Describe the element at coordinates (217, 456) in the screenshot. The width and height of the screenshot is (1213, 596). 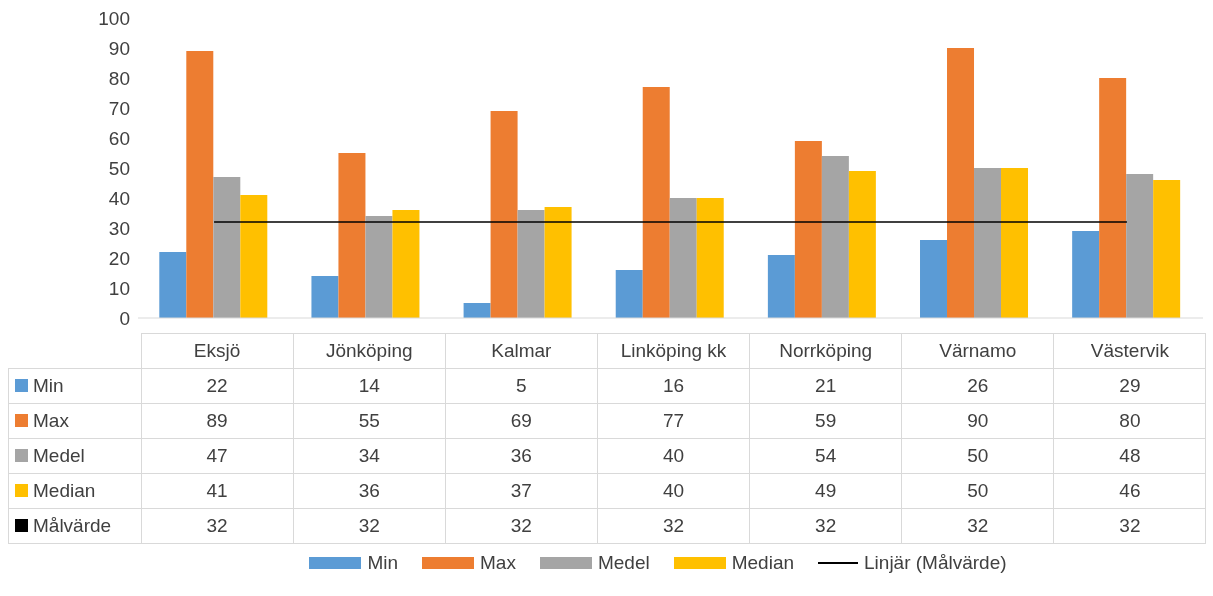
I see `data-label: 47` at that location.